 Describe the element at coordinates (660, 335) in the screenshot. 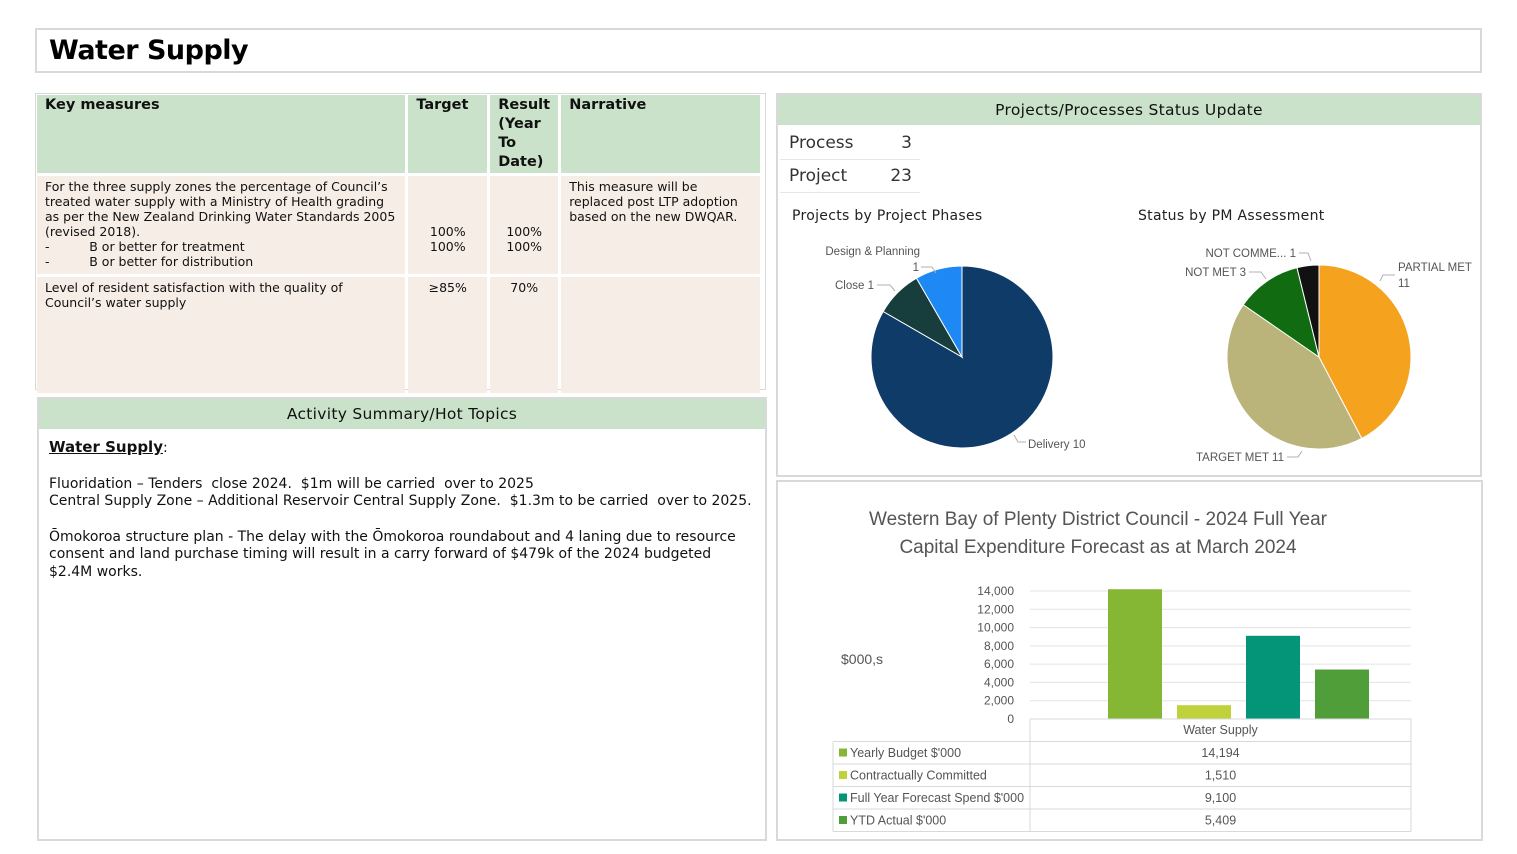

I see `narrative-cell` at that location.